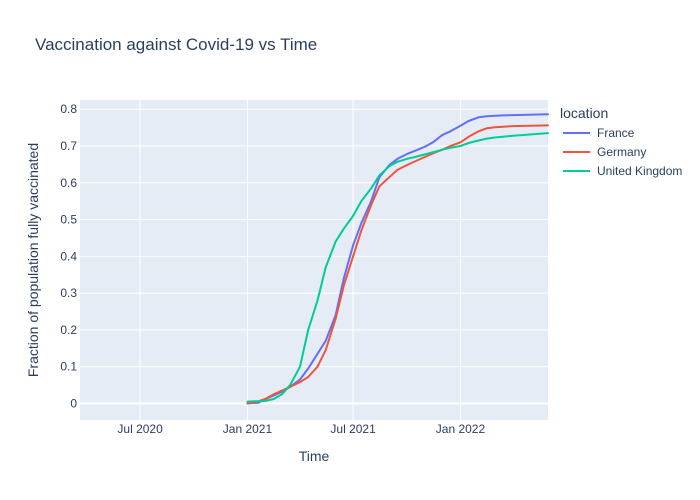 The image size is (700, 500). I want to click on x-tick-label: Jan 2022, so click(461, 429).